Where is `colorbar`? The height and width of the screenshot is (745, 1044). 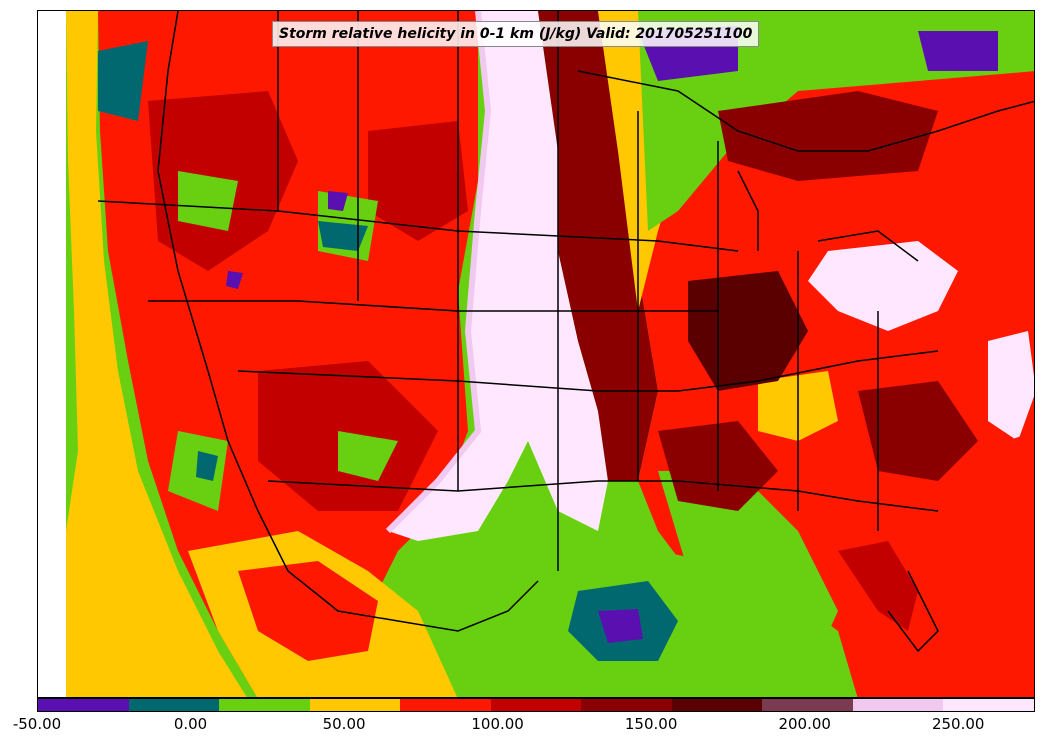 colorbar is located at coordinates (536, 705).